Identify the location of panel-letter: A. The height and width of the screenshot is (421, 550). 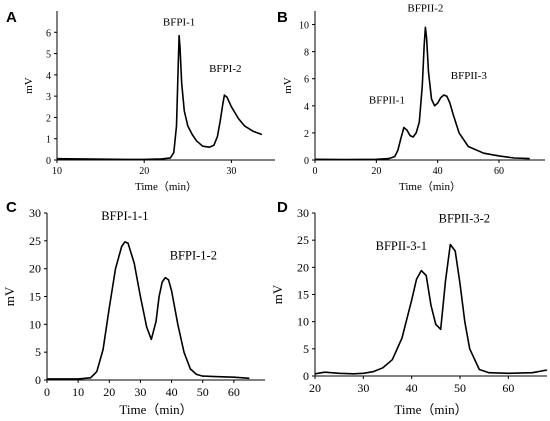
(11, 17).